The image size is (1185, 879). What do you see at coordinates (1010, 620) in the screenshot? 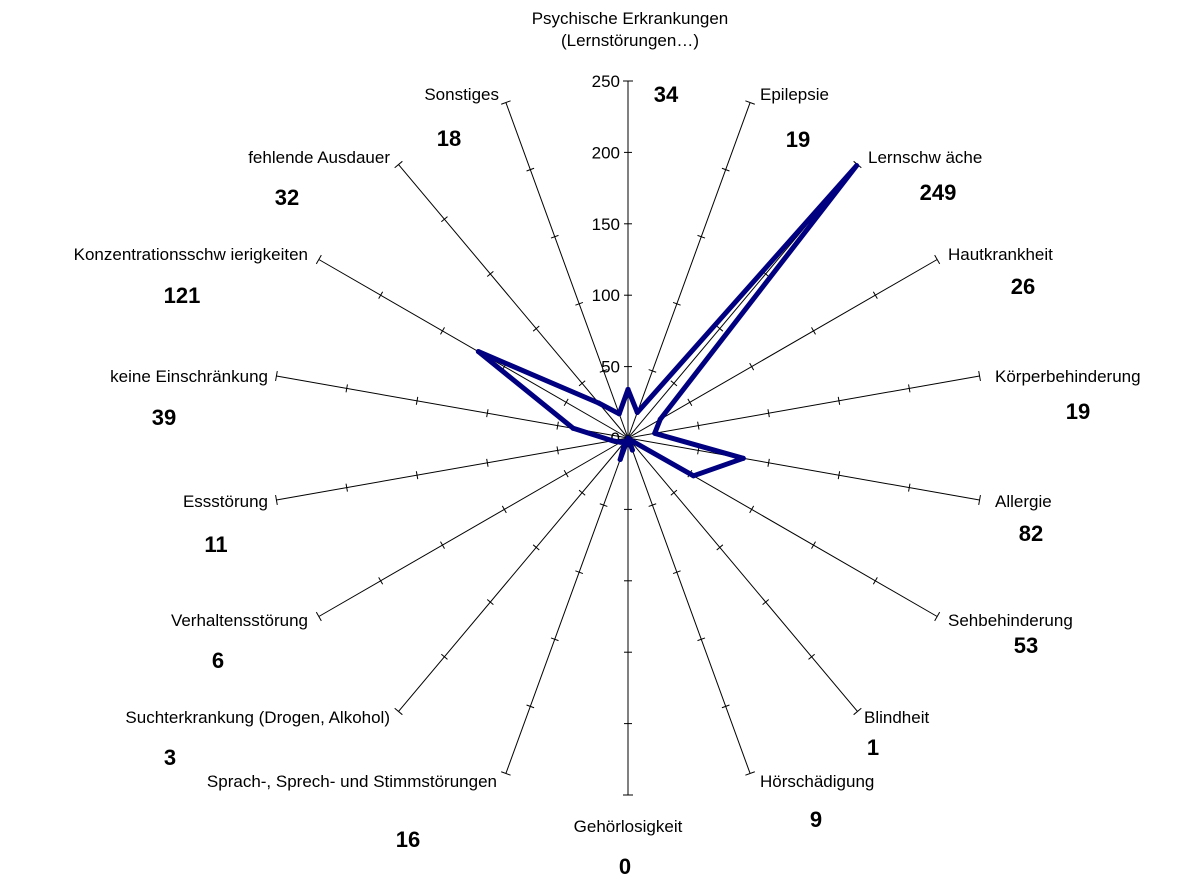
I see `category-label-6: Sehbehinderung` at bounding box center [1010, 620].